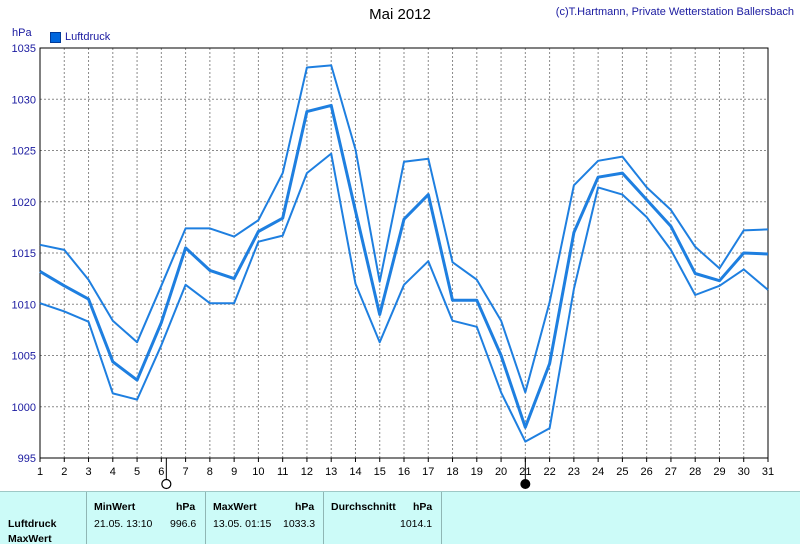 Image resolution: width=800 pixels, height=545 pixels. What do you see at coordinates (331, 472) in the screenshot?
I see `x-tick-label: 13` at bounding box center [331, 472].